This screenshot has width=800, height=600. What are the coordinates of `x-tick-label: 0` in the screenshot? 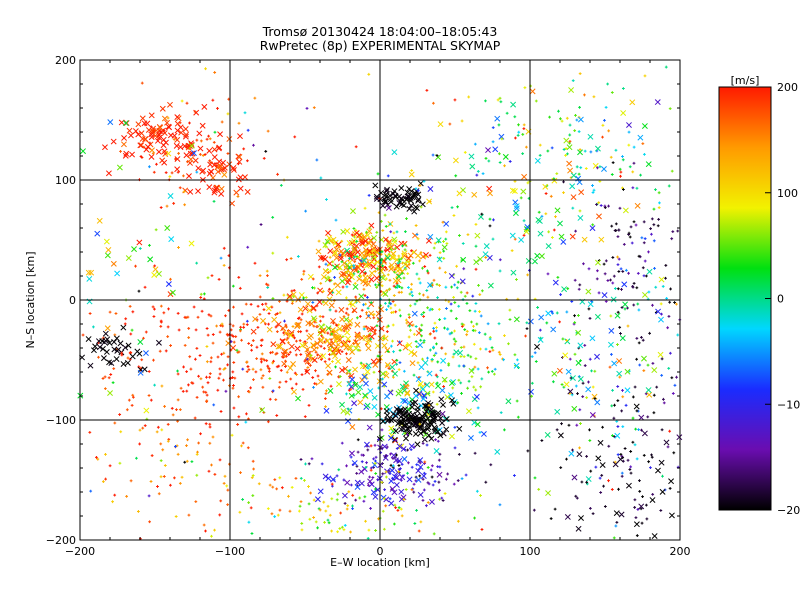 It's located at (380, 551).